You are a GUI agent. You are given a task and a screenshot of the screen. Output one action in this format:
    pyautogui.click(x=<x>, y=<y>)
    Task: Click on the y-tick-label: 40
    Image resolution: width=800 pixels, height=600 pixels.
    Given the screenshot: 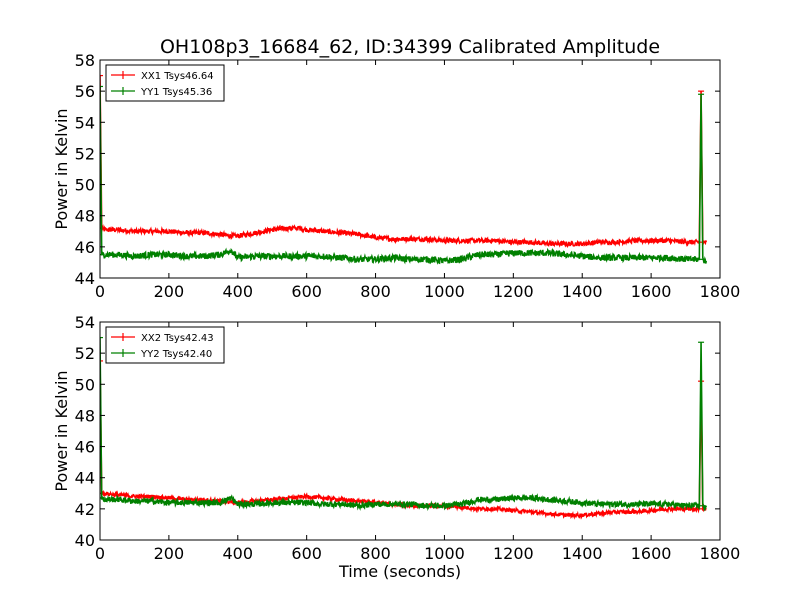 What is the action you would take?
    pyautogui.click(x=85, y=540)
    